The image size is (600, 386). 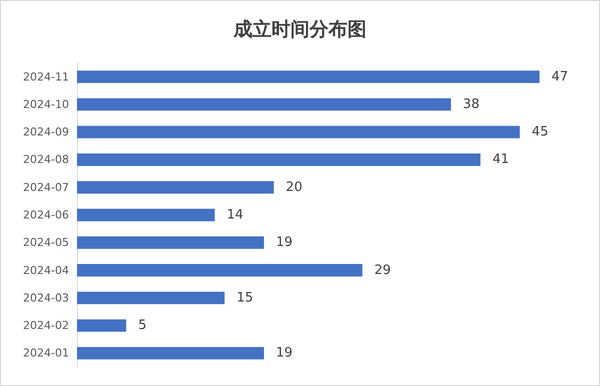 I want to click on y-tick-label: 2024-09, so click(x=46, y=132).